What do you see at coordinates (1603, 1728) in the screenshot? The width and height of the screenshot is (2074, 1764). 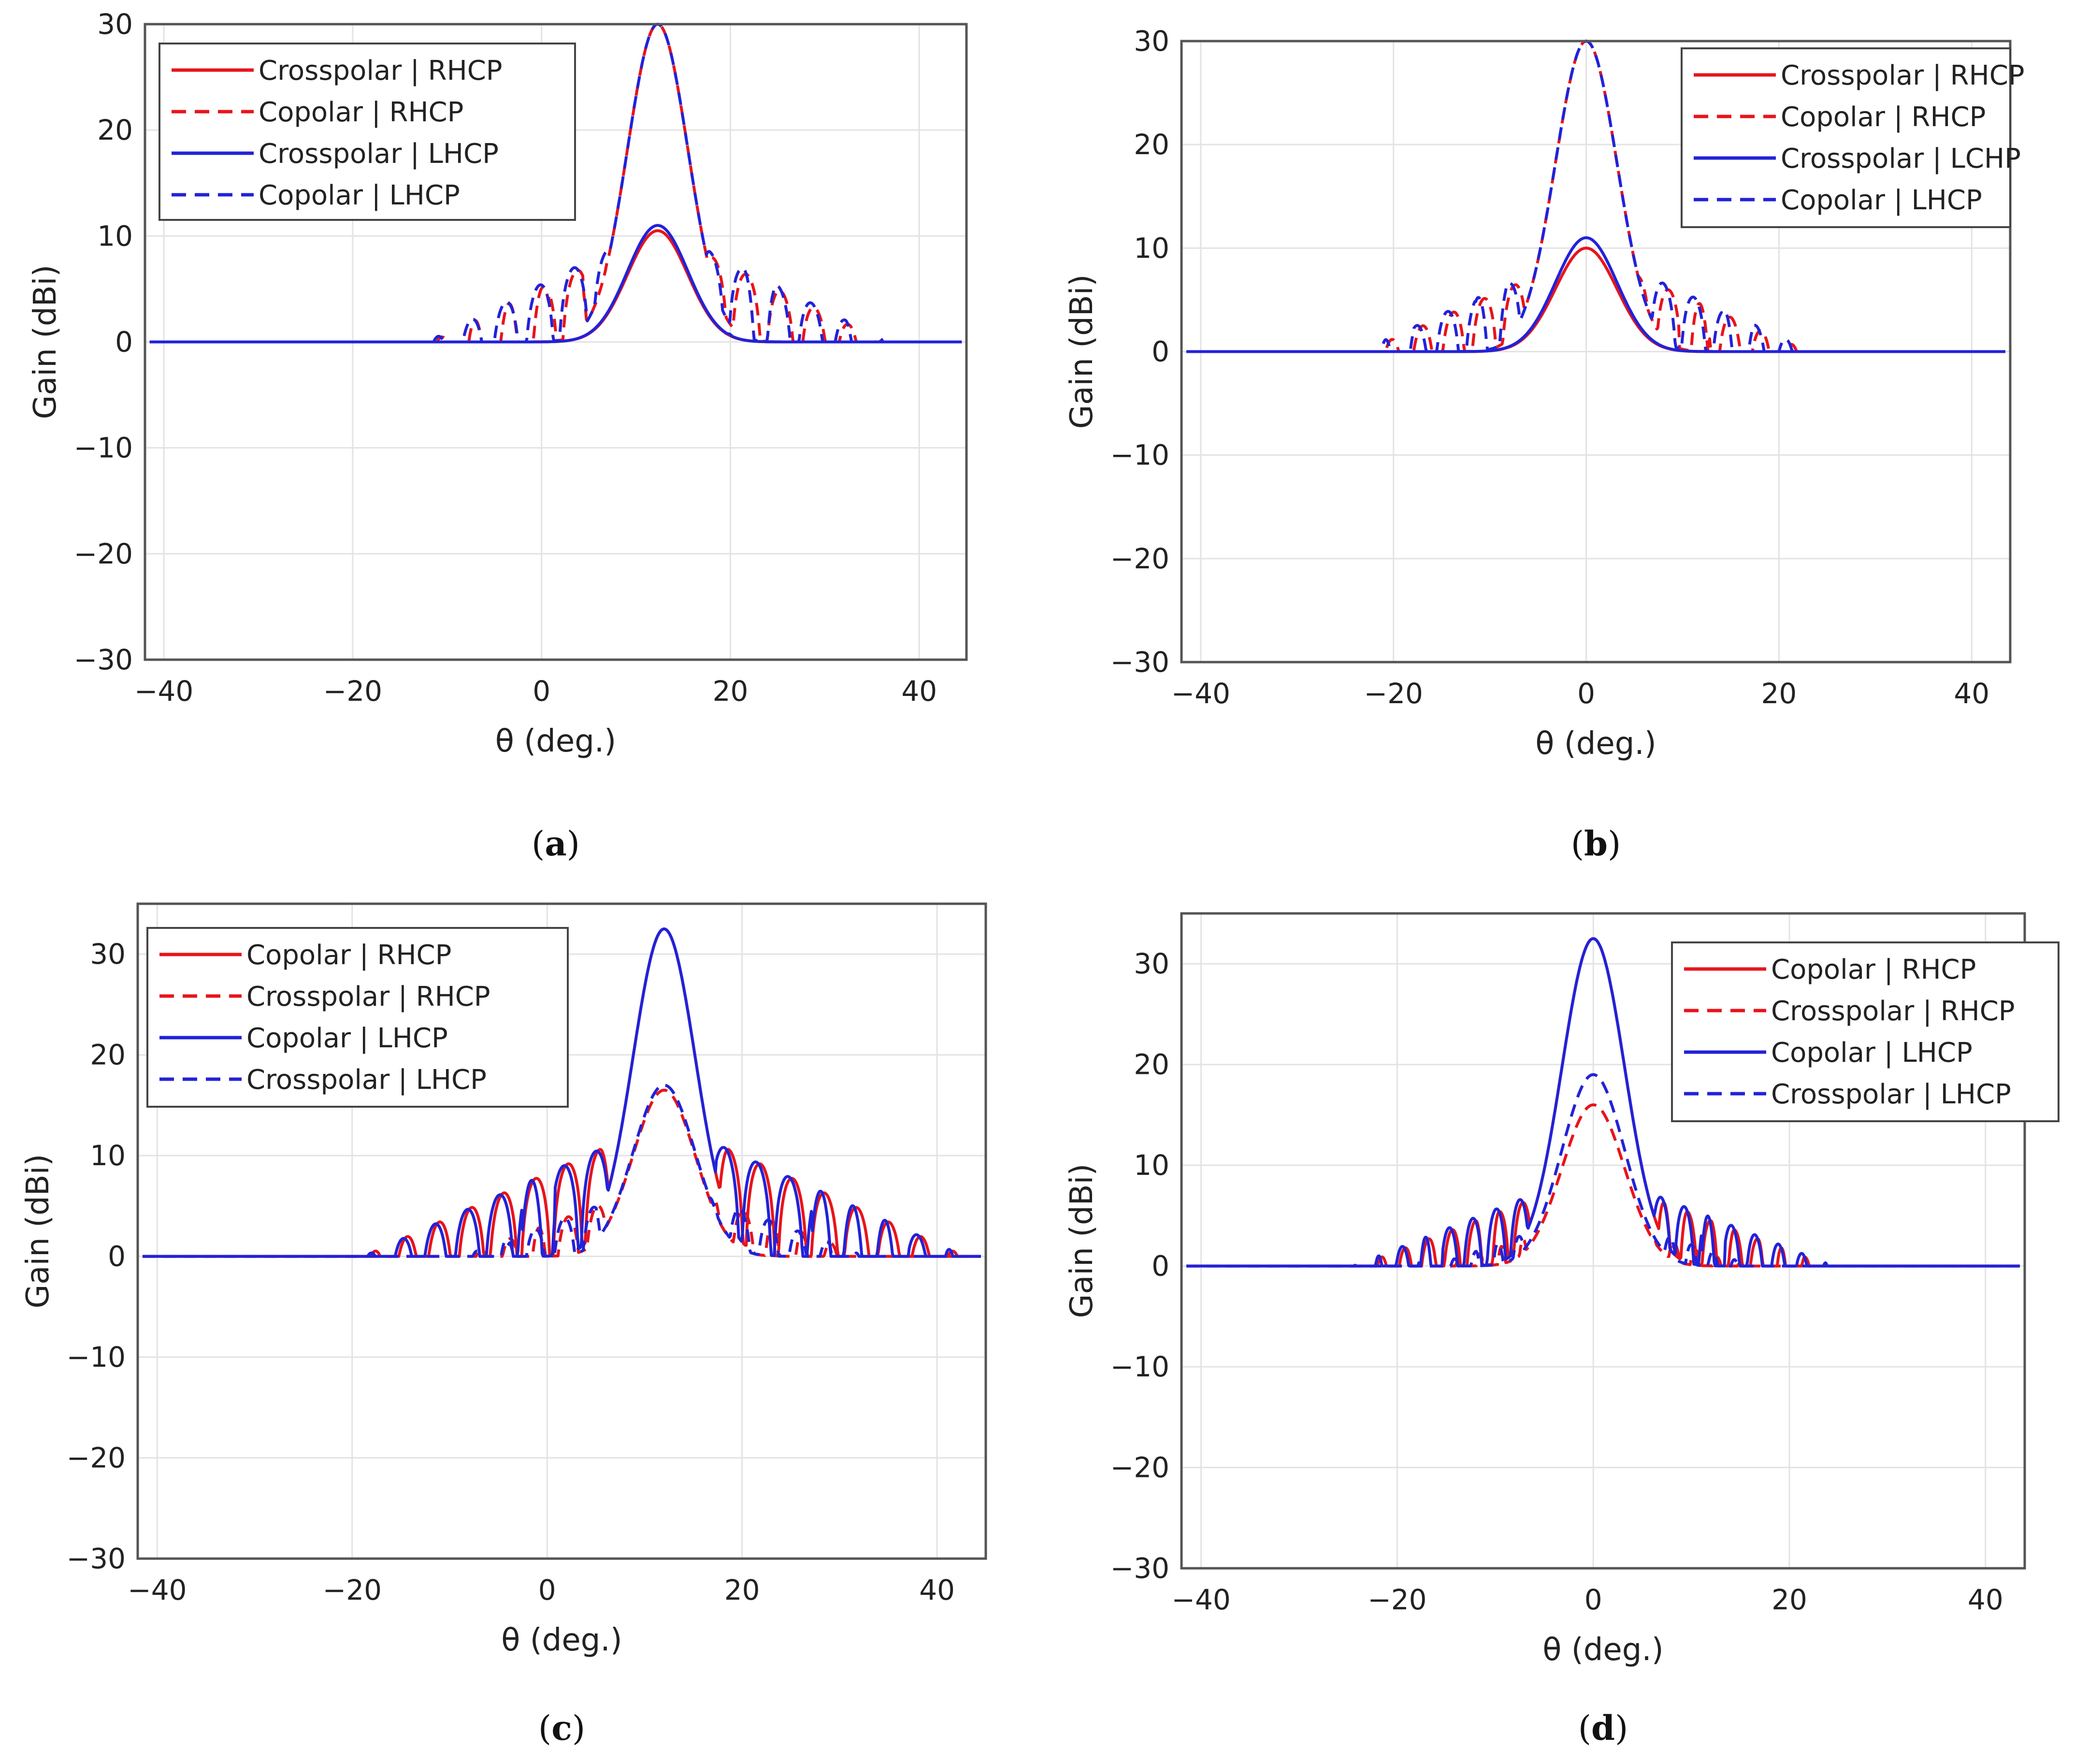 I see `panel-caption: (d)` at bounding box center [1603, 1728].